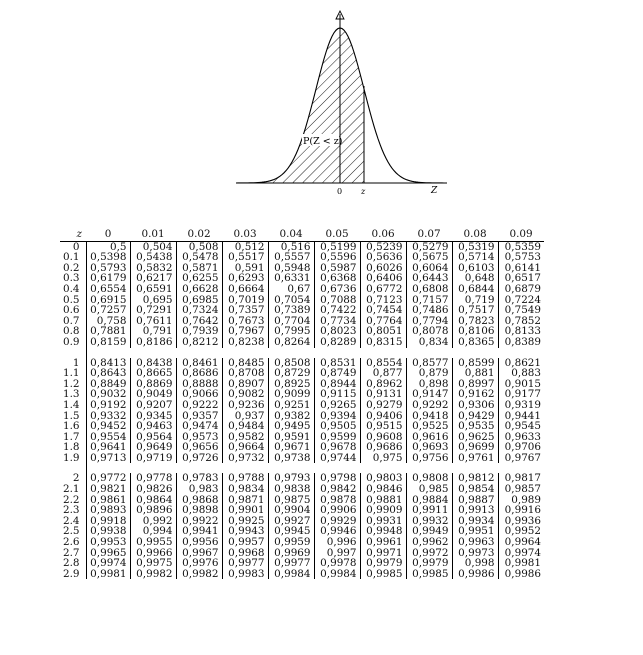 The image size is (643, 655). I want to click on table-cell: 0,9834, so click(245, 489).